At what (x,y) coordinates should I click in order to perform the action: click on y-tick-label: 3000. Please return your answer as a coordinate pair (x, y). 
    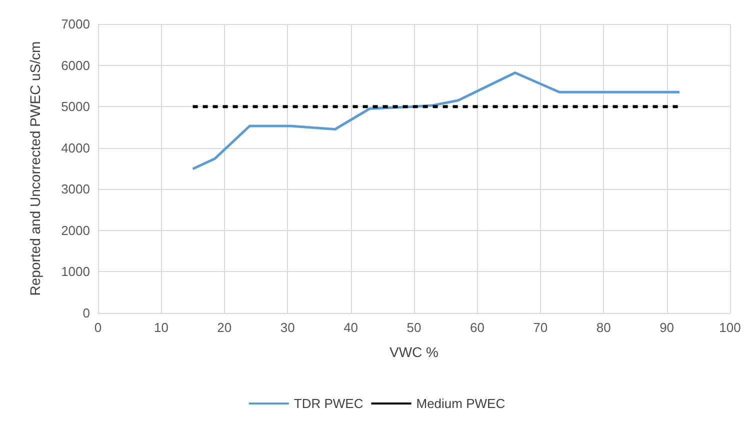
    Looking at the image, I should click on (75, 189).